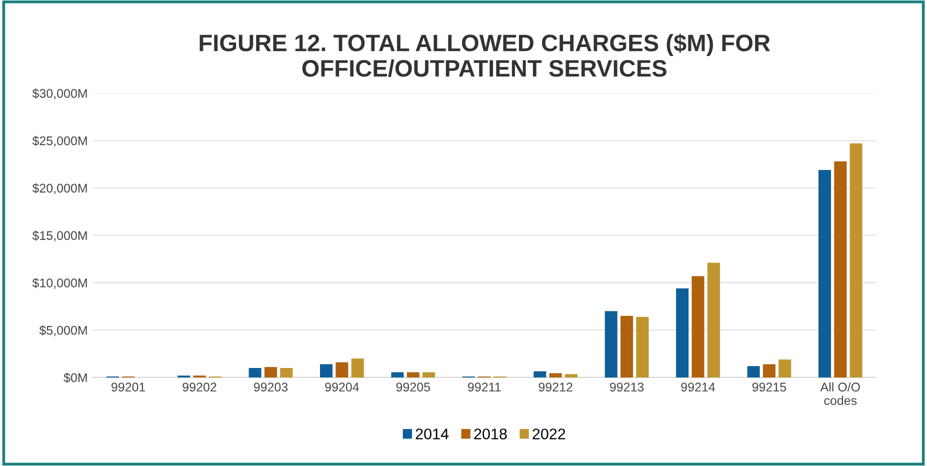 The height and width of the screenshot is (466, 927). I want to click on legend-label: 2018, so click(490, 434).